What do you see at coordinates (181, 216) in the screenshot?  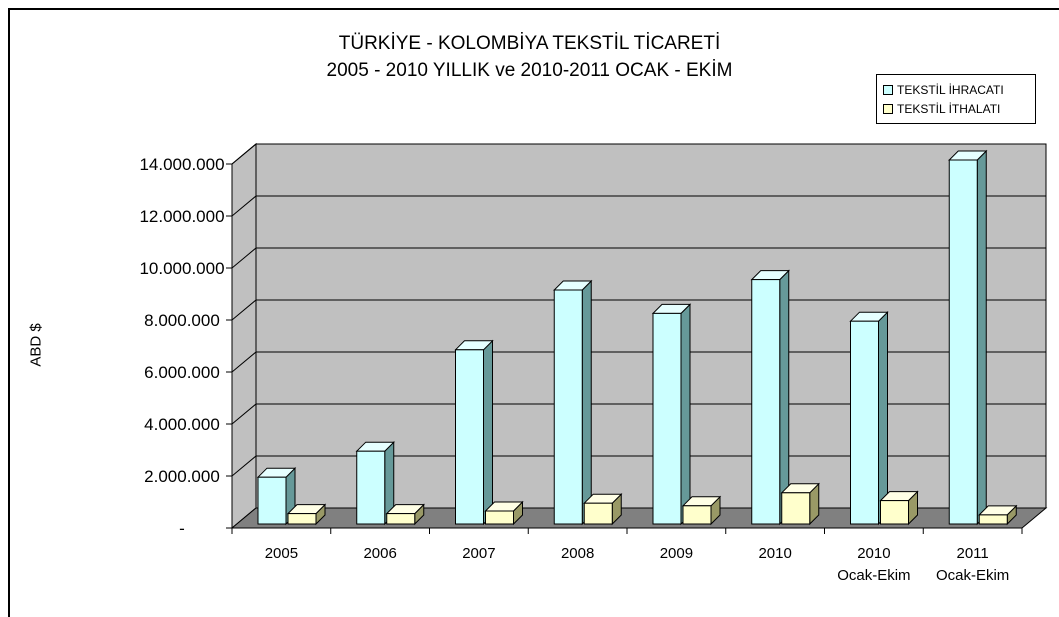 I see `y-tick-label: 12.000.000` at bounding box center [181, 216].